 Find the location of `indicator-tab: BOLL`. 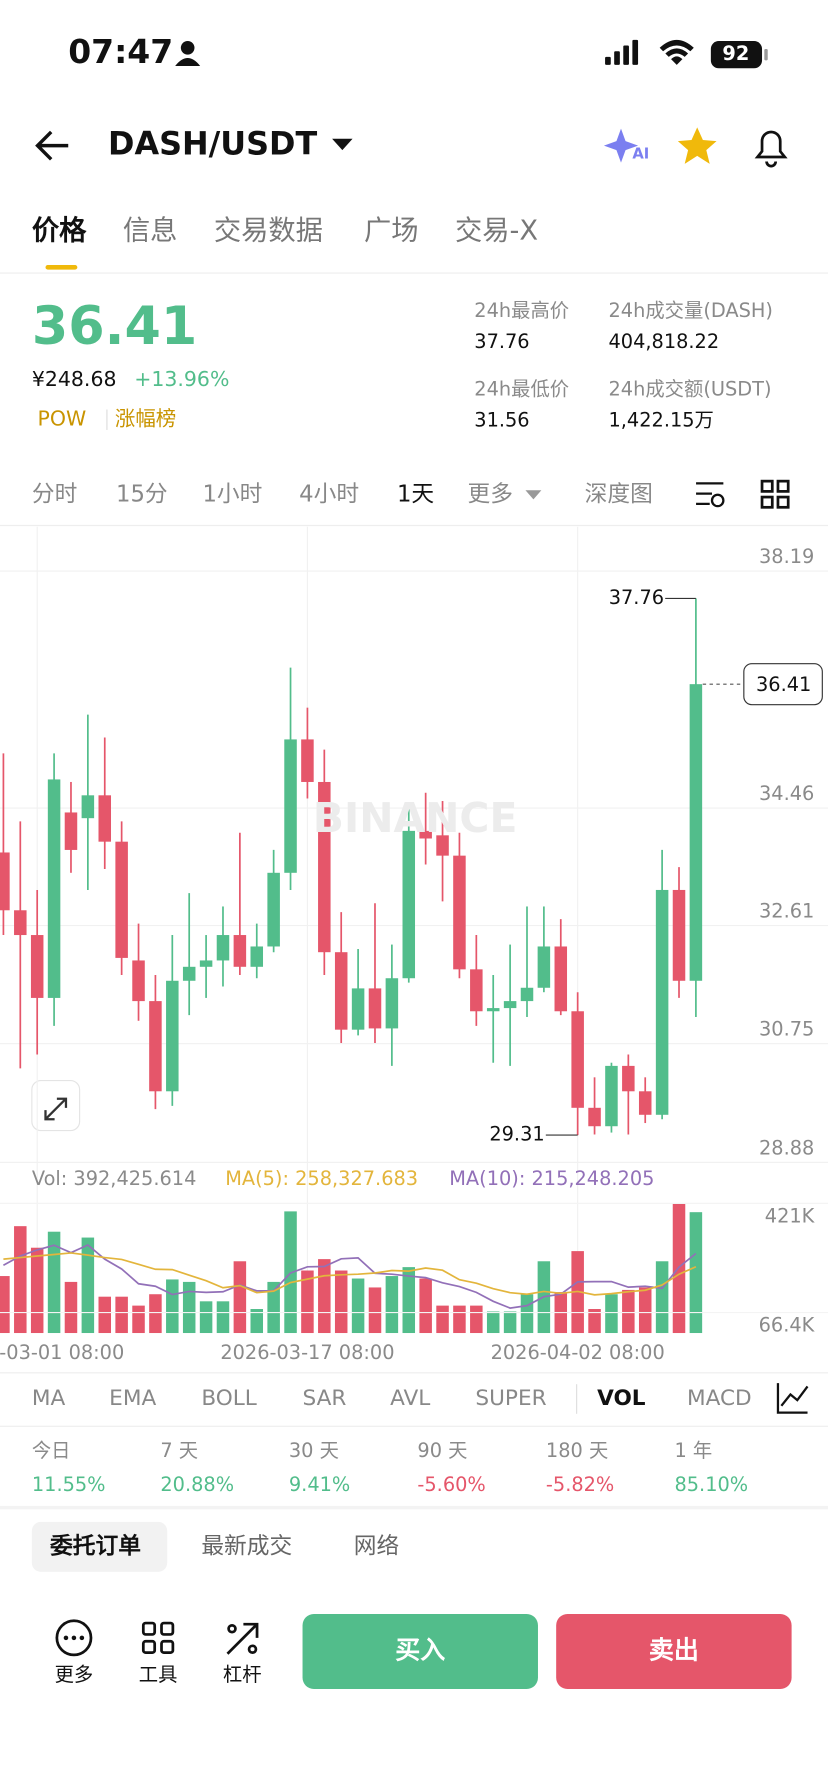

indicator-tab: BOLL is located at coordinates (229, 1398).